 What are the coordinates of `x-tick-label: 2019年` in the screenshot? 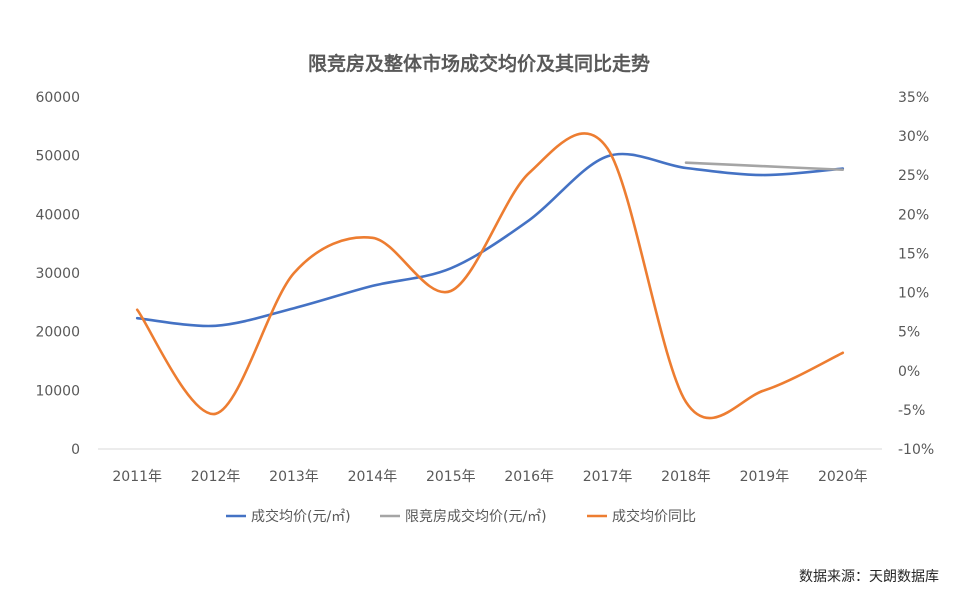 It's located at (765, 477).